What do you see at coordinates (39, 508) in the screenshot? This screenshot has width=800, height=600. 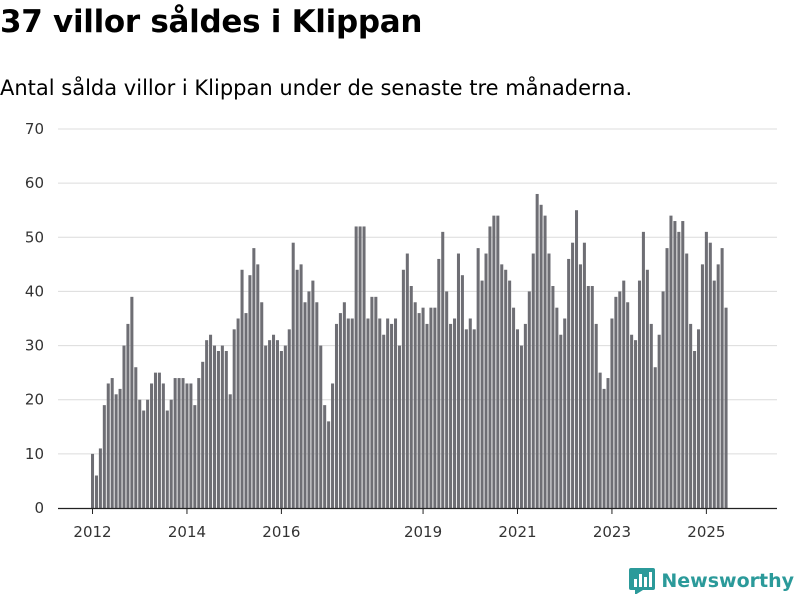 I see `y-tick-label: 0` at bounding box center [39, 508].